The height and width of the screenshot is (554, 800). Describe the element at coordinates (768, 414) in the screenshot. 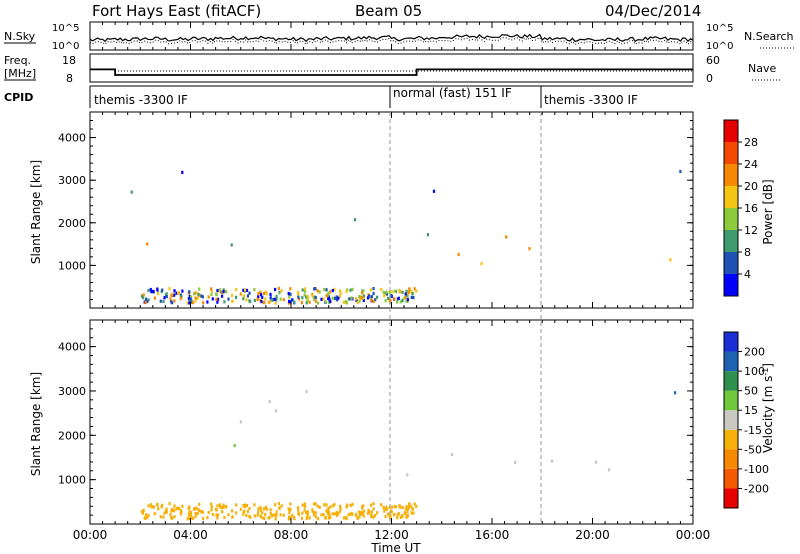

I see `velocity-colorbar-label-main: Velocity [m s` at that location.